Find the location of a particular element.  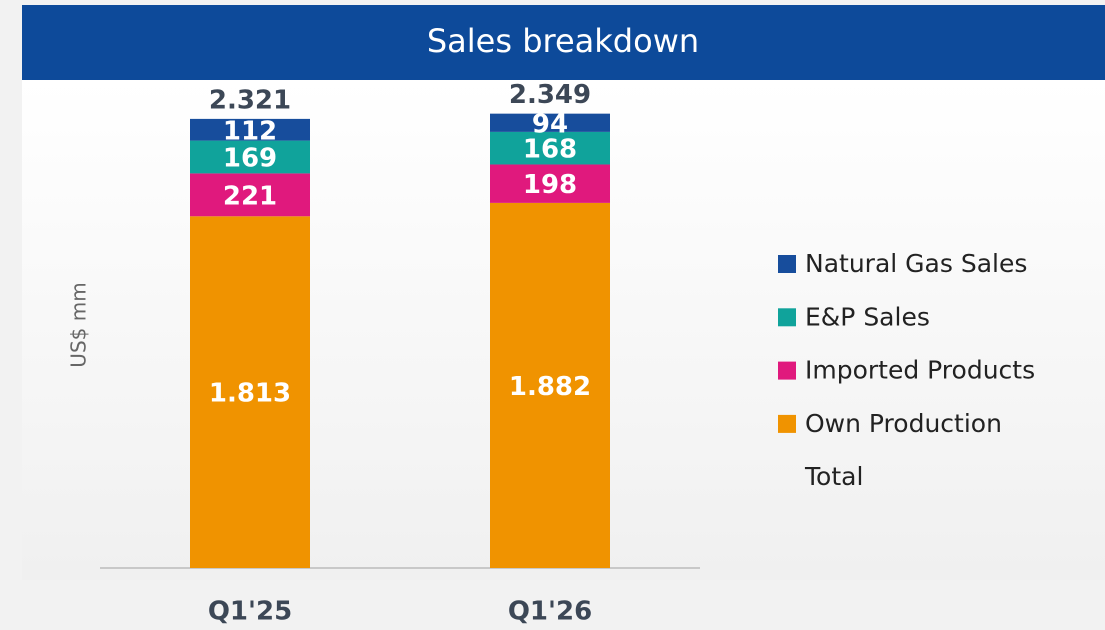

legend-label: Imported Products is located at coordinates (920, 370).